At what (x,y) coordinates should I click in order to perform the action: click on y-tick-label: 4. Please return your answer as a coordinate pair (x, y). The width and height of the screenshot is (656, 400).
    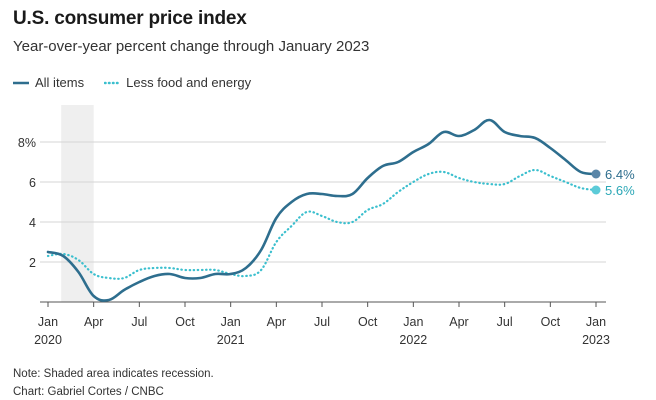
    Looking at the image, I should click on (32, 223).